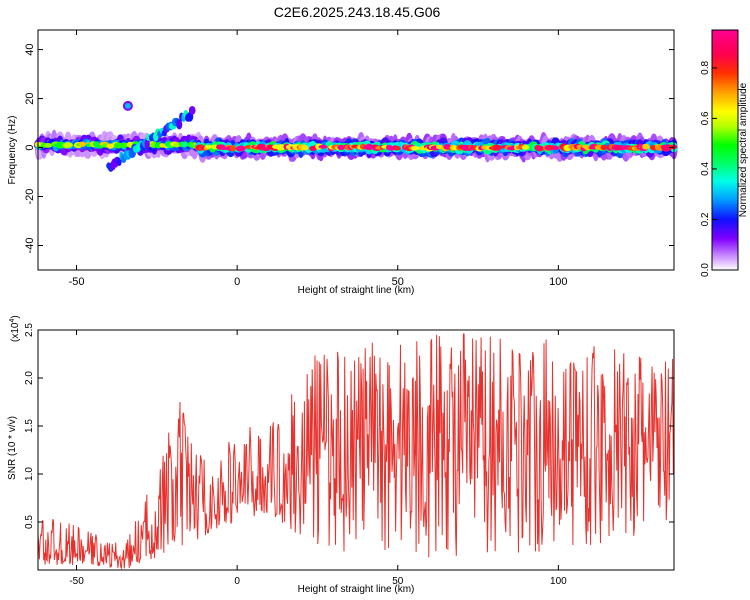 This screenshot has width=750, height=600. Describe the element at coordinates (355, 136) in the screenshot. I see `spectrogram-marks` at that location.